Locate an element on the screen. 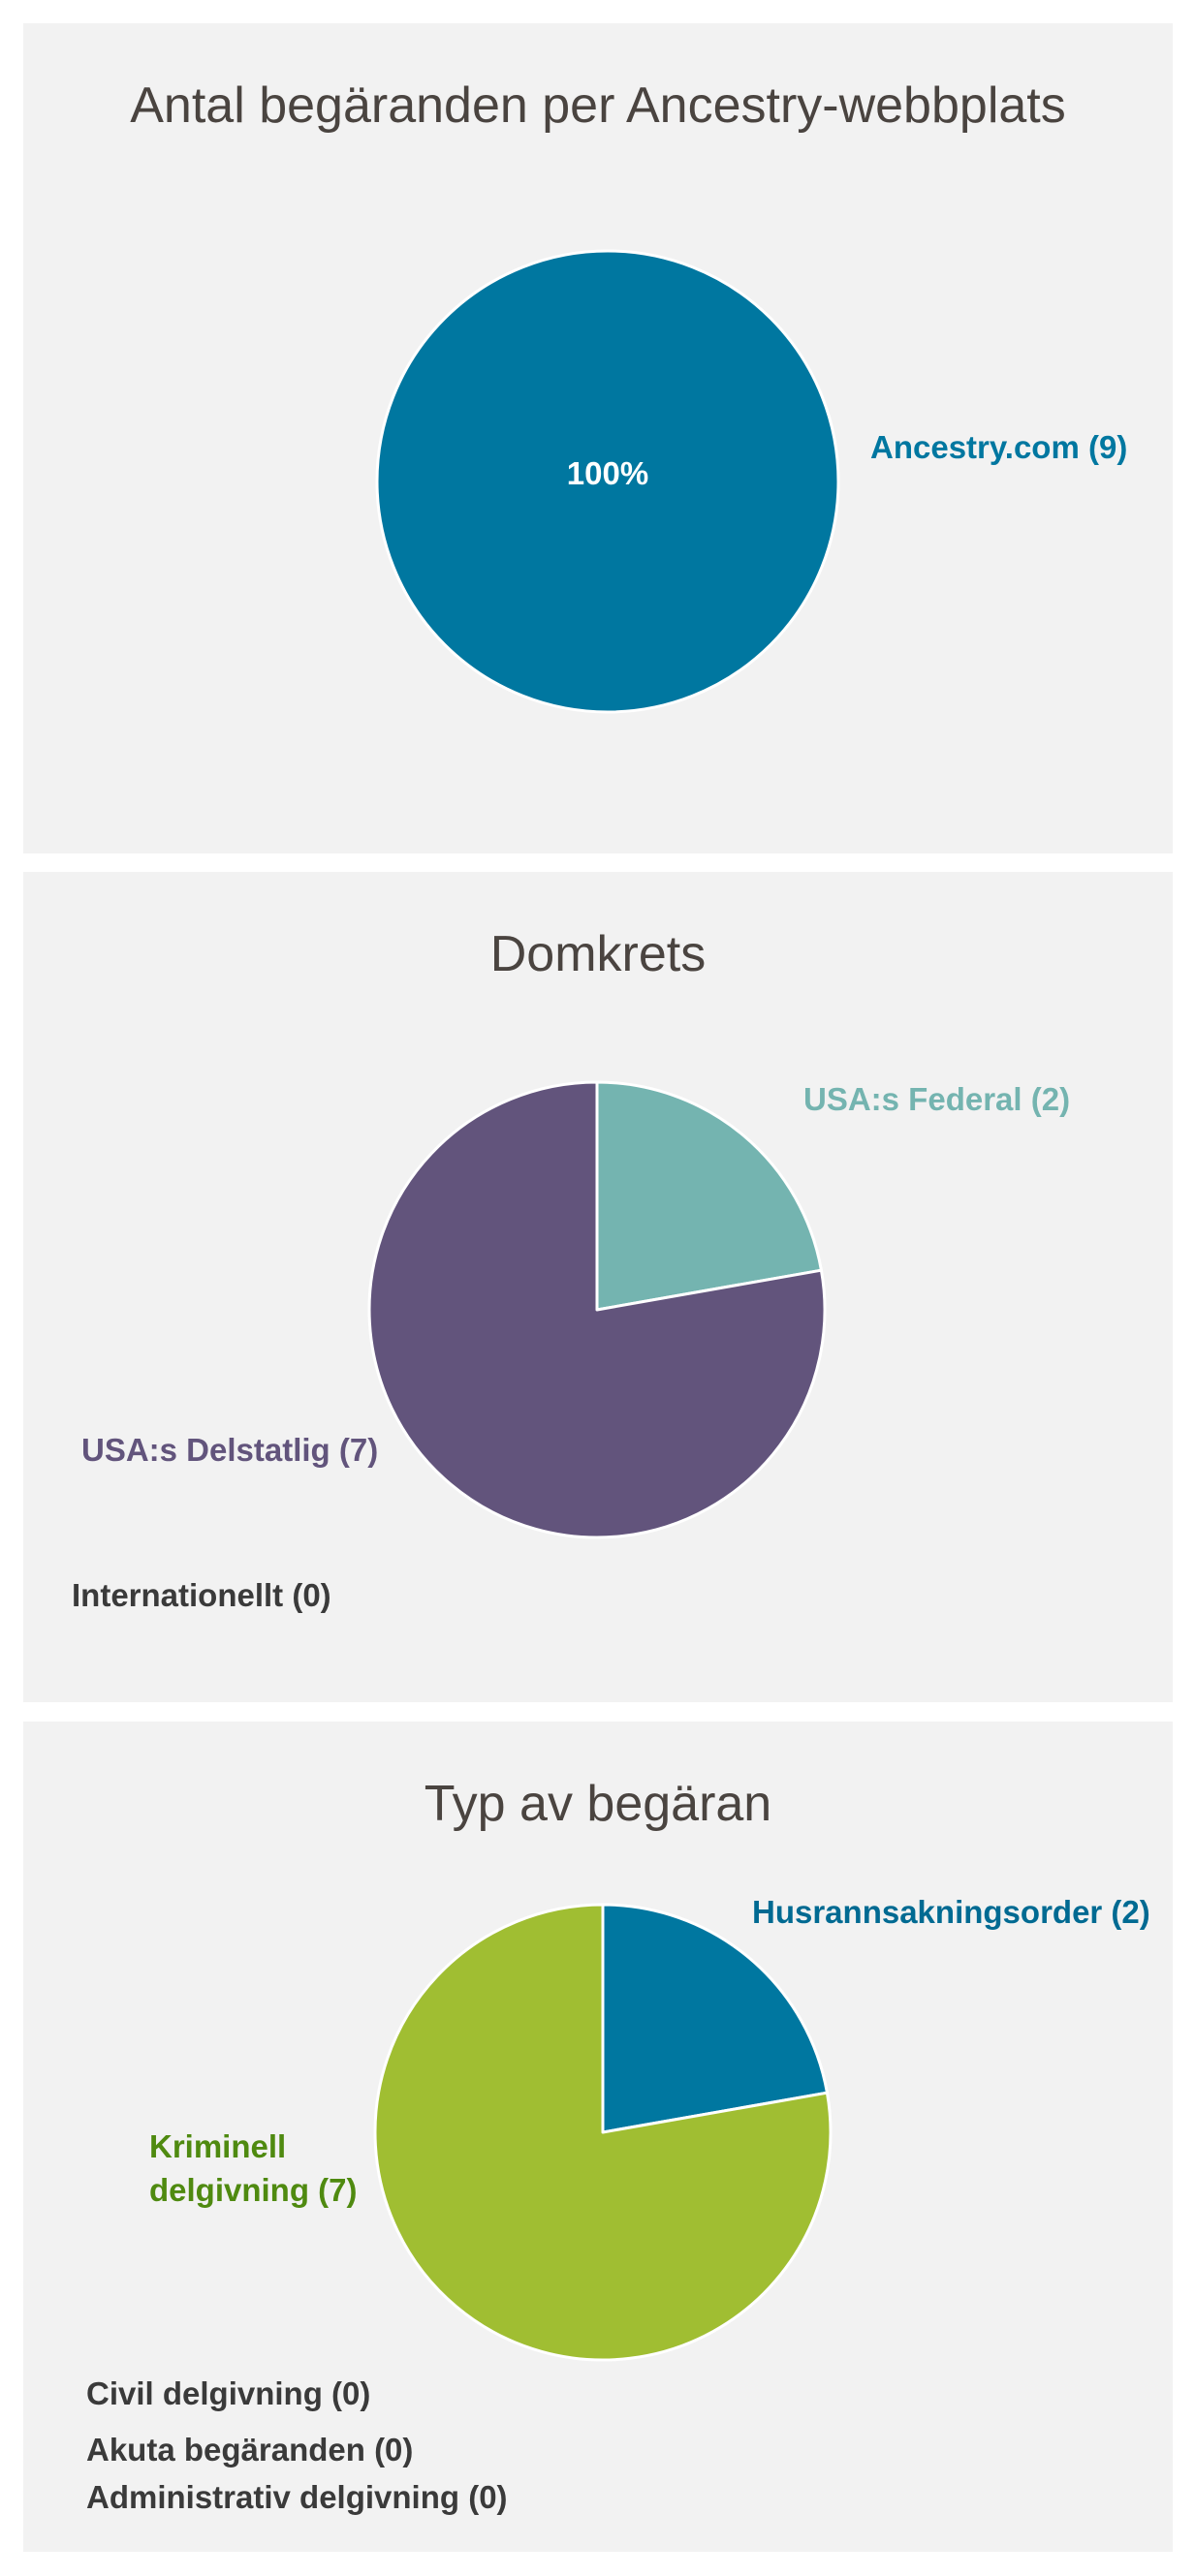 Image resolution: width=1195 pixels, height=2576 pixels. pie-chart-jurisdiction: USA:s Federal (2) USA:s Delstatlig (7) is located at coordinates (575, 1309).